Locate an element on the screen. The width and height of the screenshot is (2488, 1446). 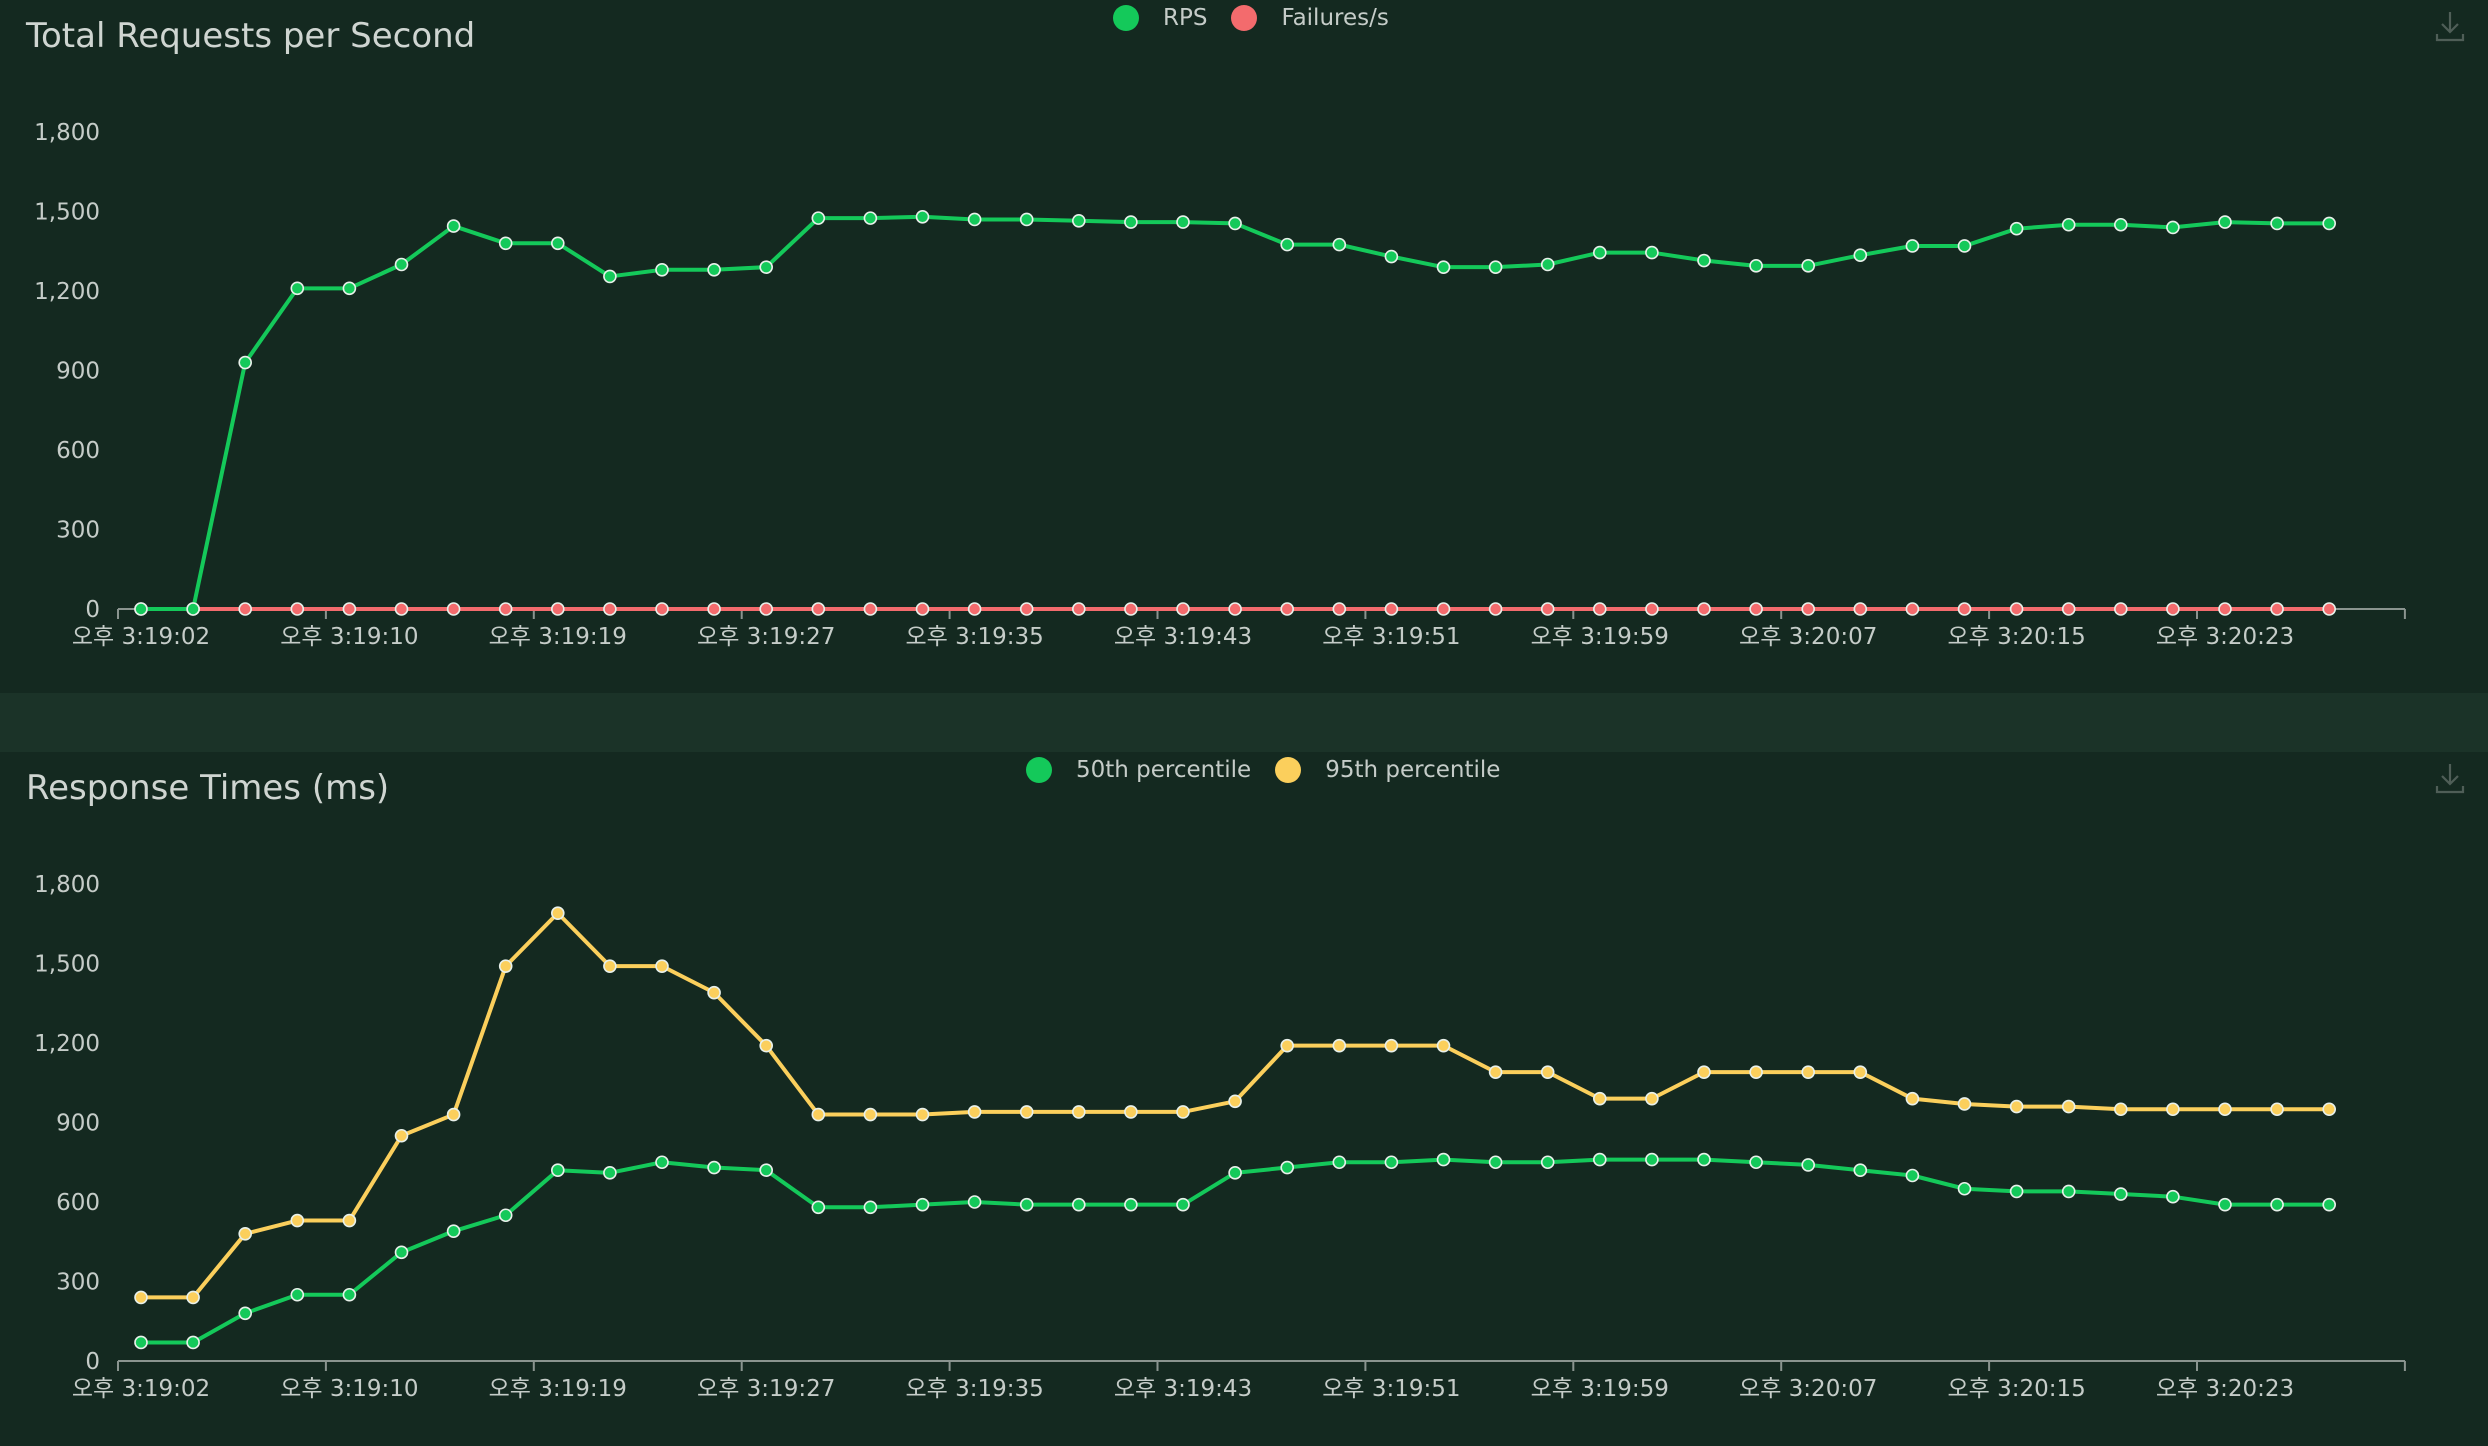
download-icon is located at coordinates (2450, 778).